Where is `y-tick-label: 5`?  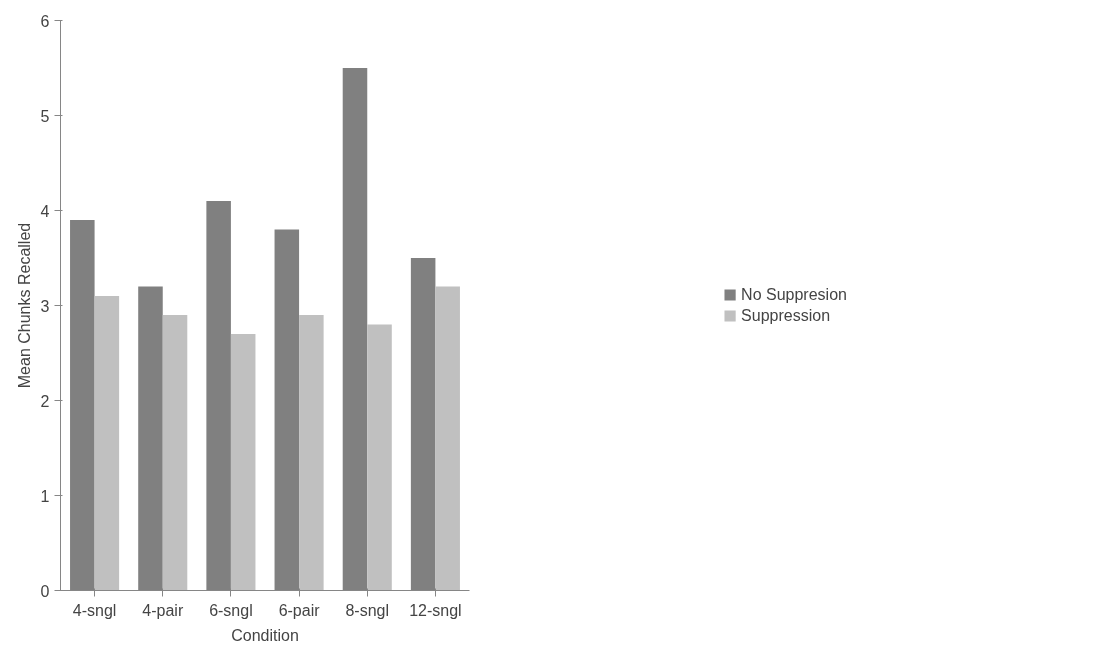
y-tick-label: 5 is located at coordinates (45, 116).